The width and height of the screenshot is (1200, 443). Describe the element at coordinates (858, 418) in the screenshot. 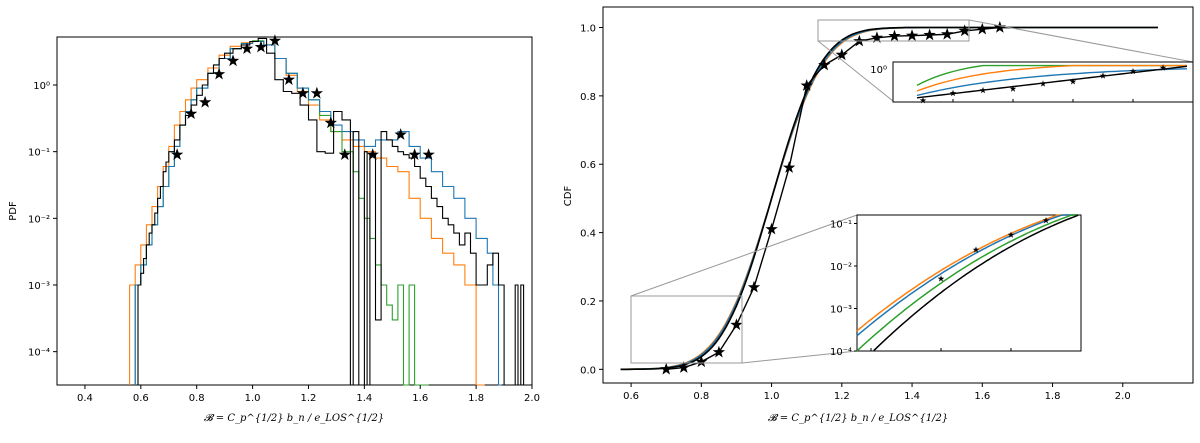

I see `cdf-xlabel: 𝓑 = C_p^{1/2} b_n / e_LOS^{1/2}` at that location.